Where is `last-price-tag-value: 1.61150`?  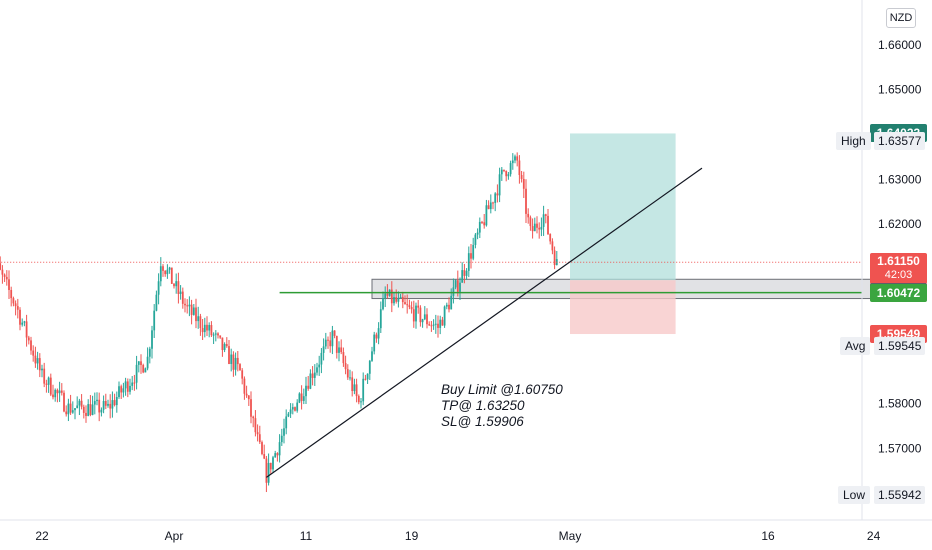 last-price-tag-value: 1.61150 is located at coordinates (898, 261).